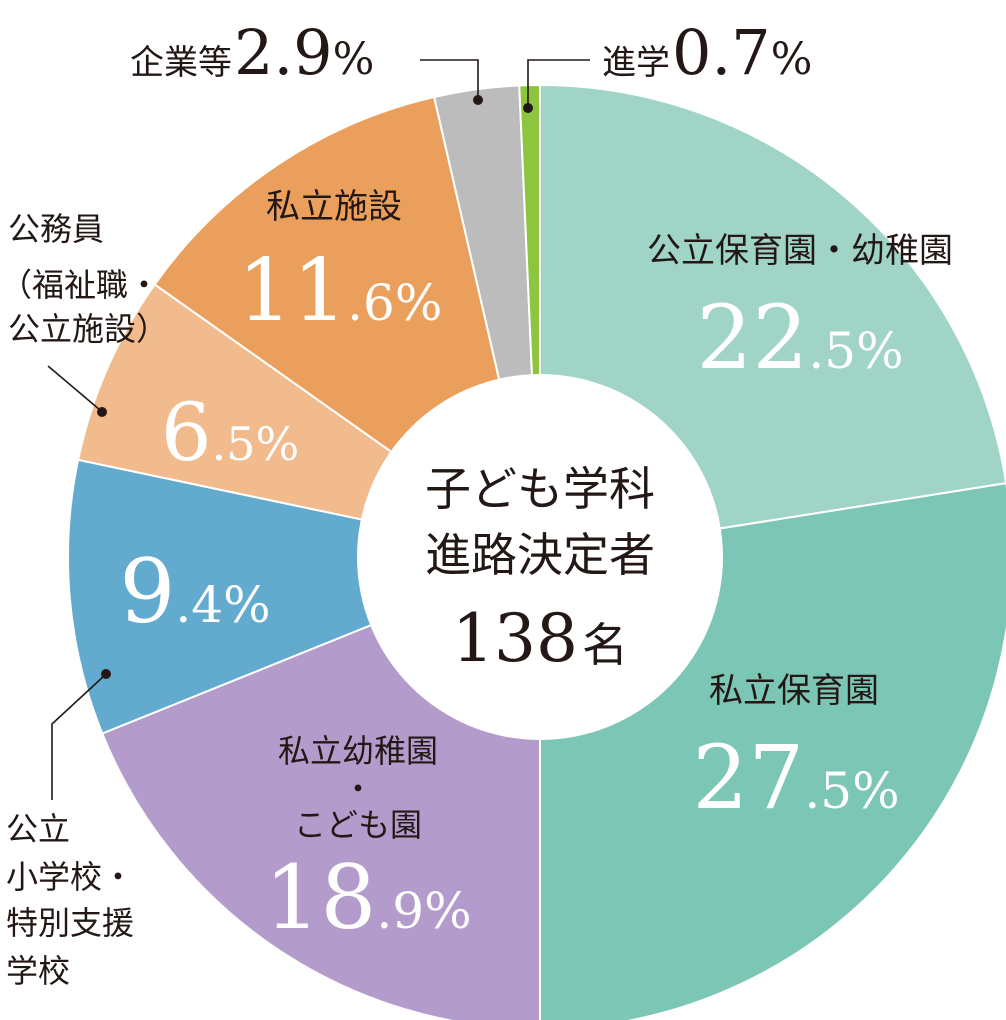  What do you see at coordinates (367, 897) in the screenshot?
I see `value-shiritsu-youchien: 18.9%` at bounding box center [367, 897].